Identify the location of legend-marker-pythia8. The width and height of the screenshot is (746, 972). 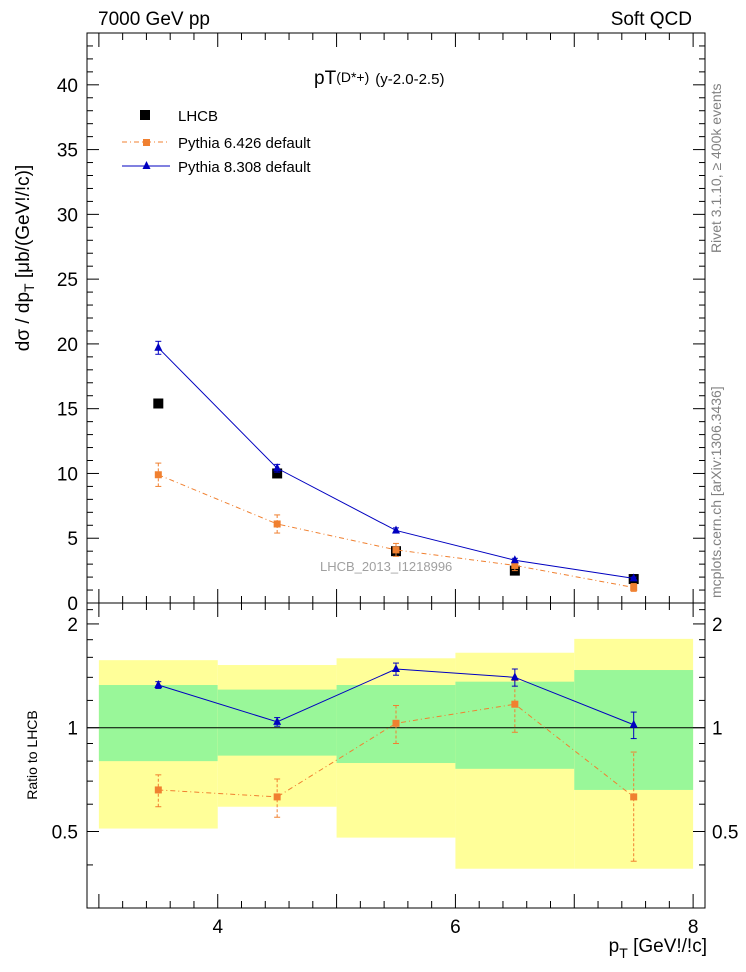
(146, 165).